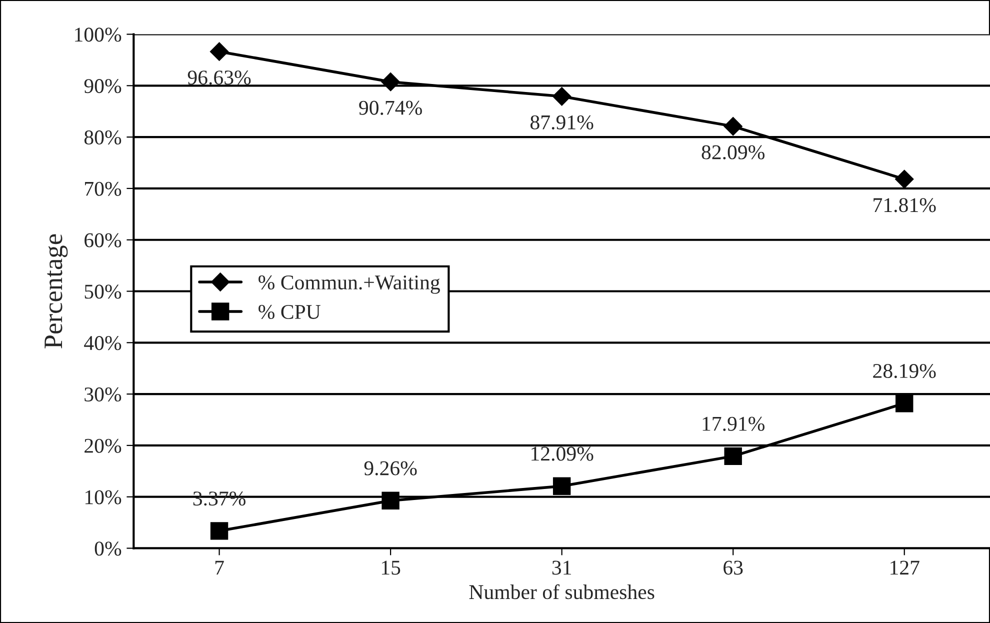 The width and height of the screenshot is (990, 623). I want to click on x-axis-title: Number of submeshes, so click(561, 592).